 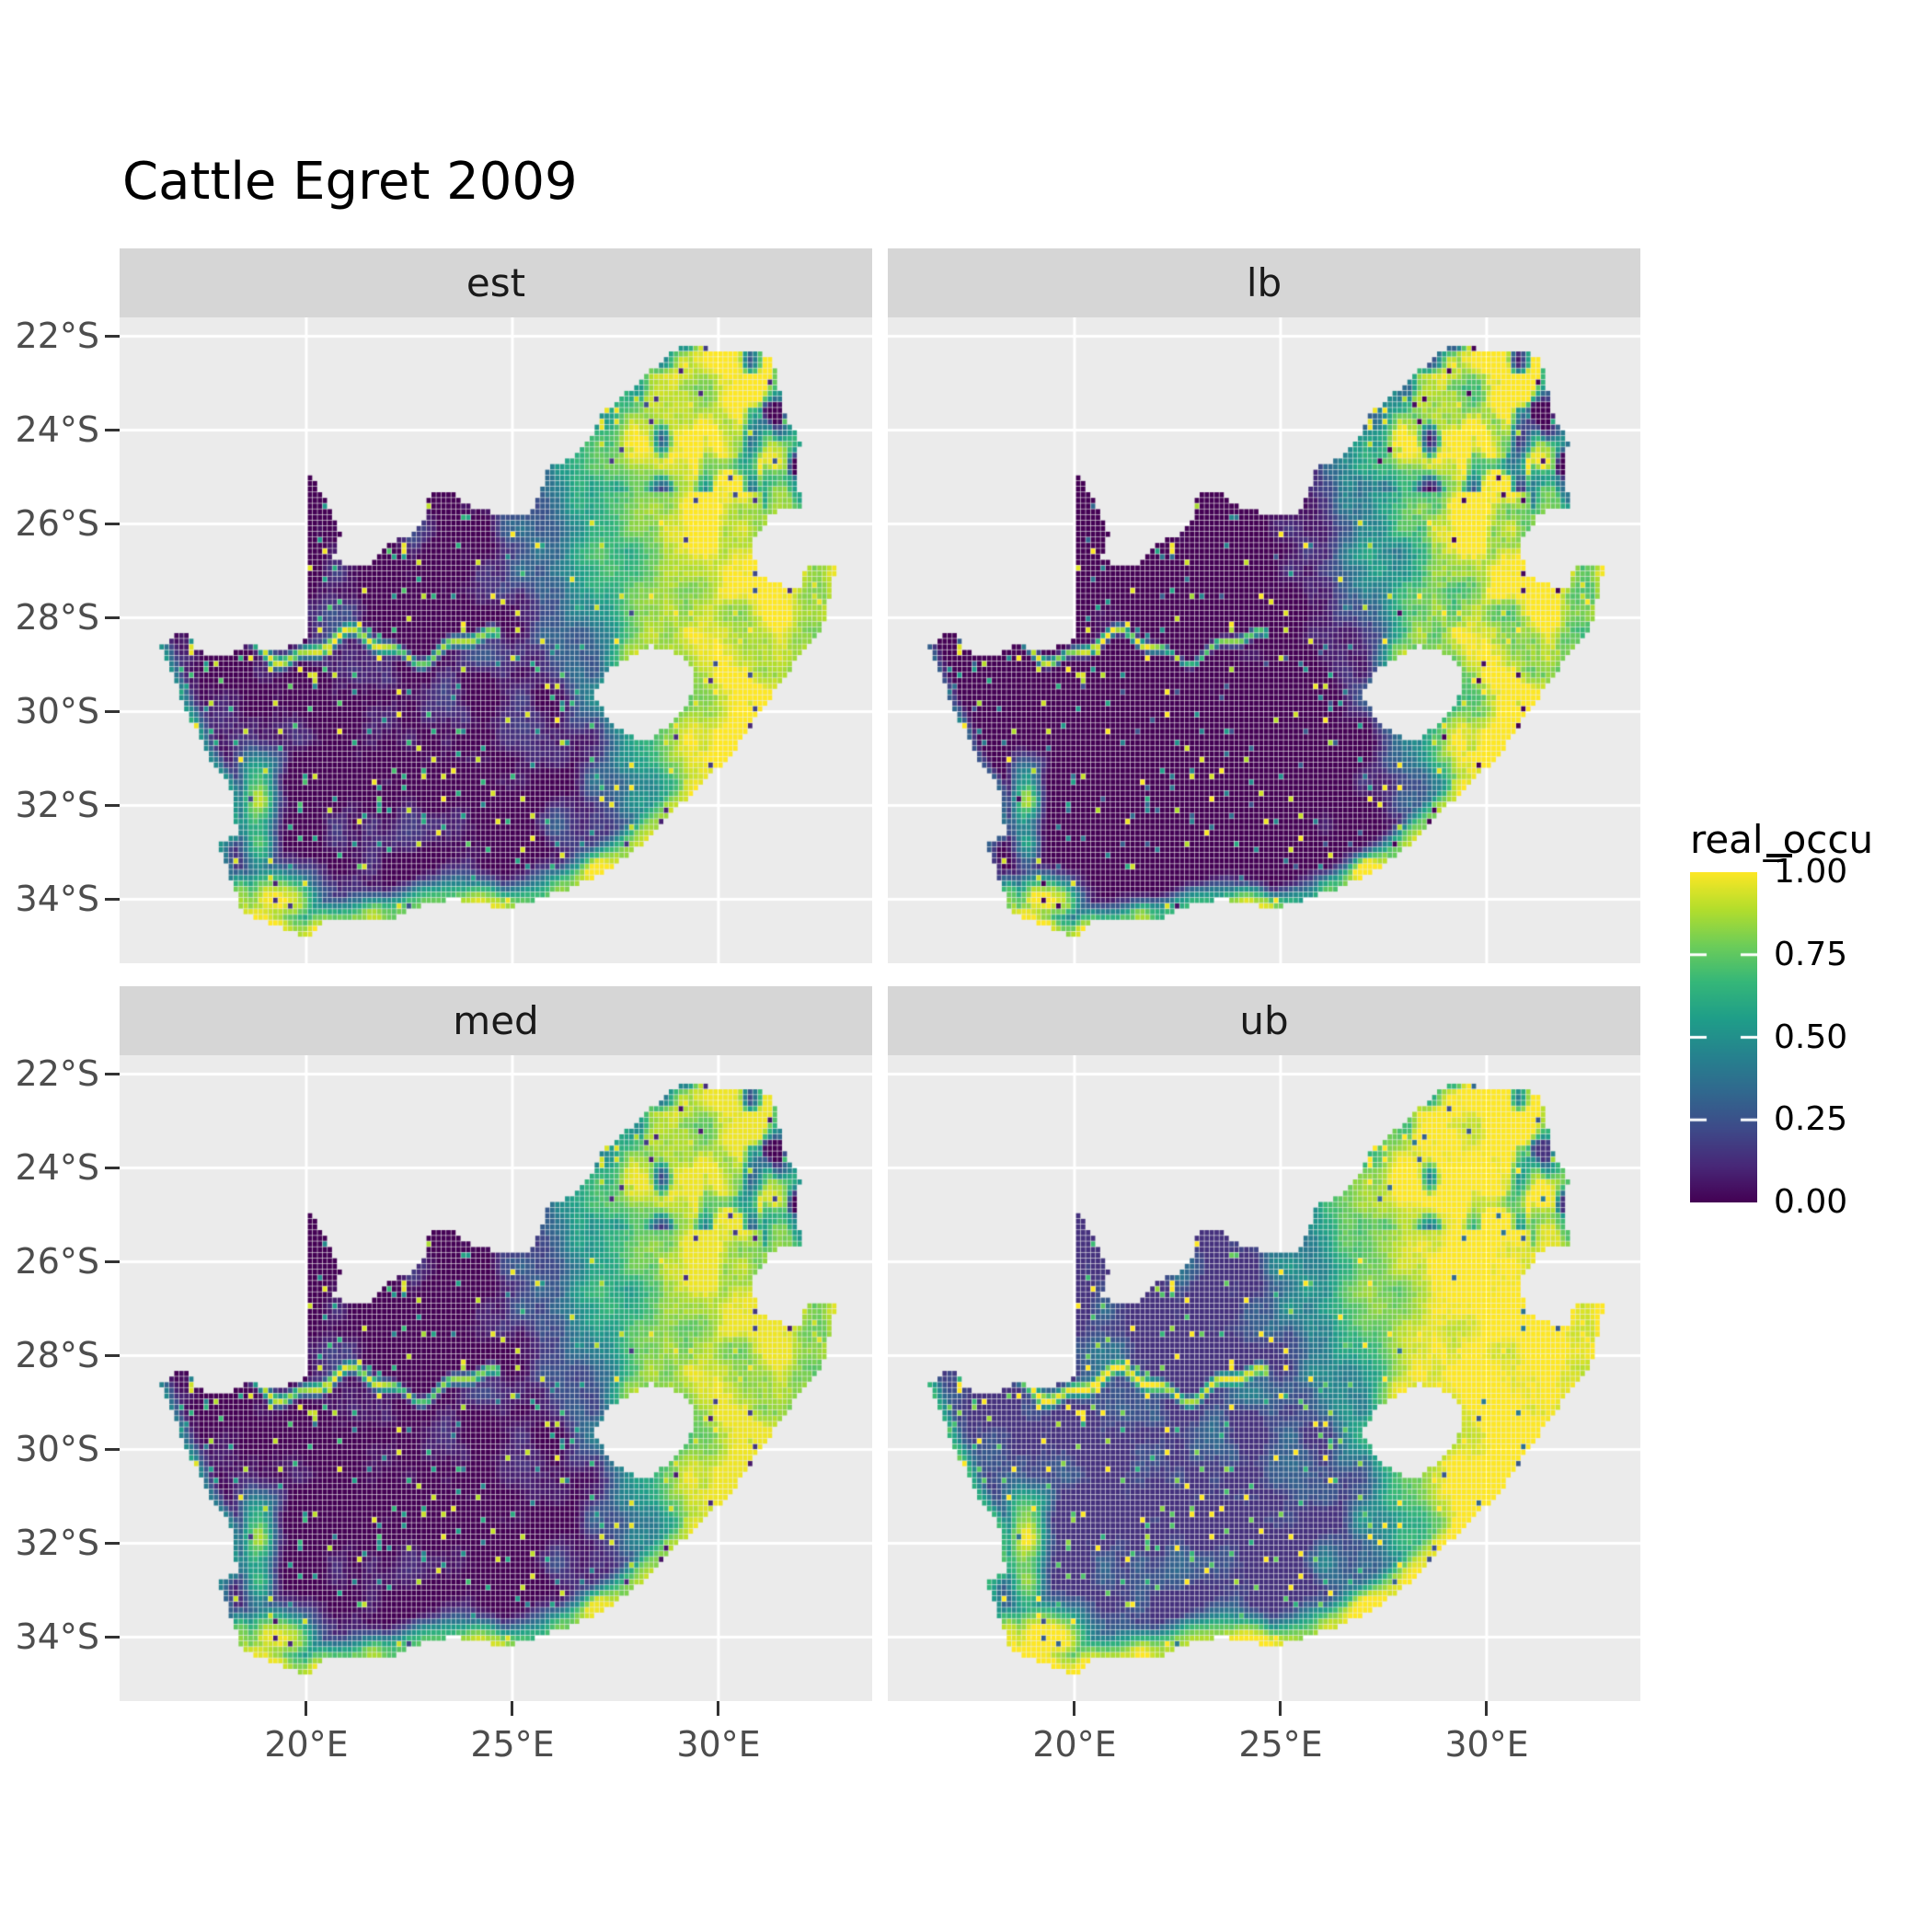 What do you see at coordinates (1811, 1037) in the screenshot?
I see `legend-tick-label: 0.50` at bounding box center [1811, 1037].